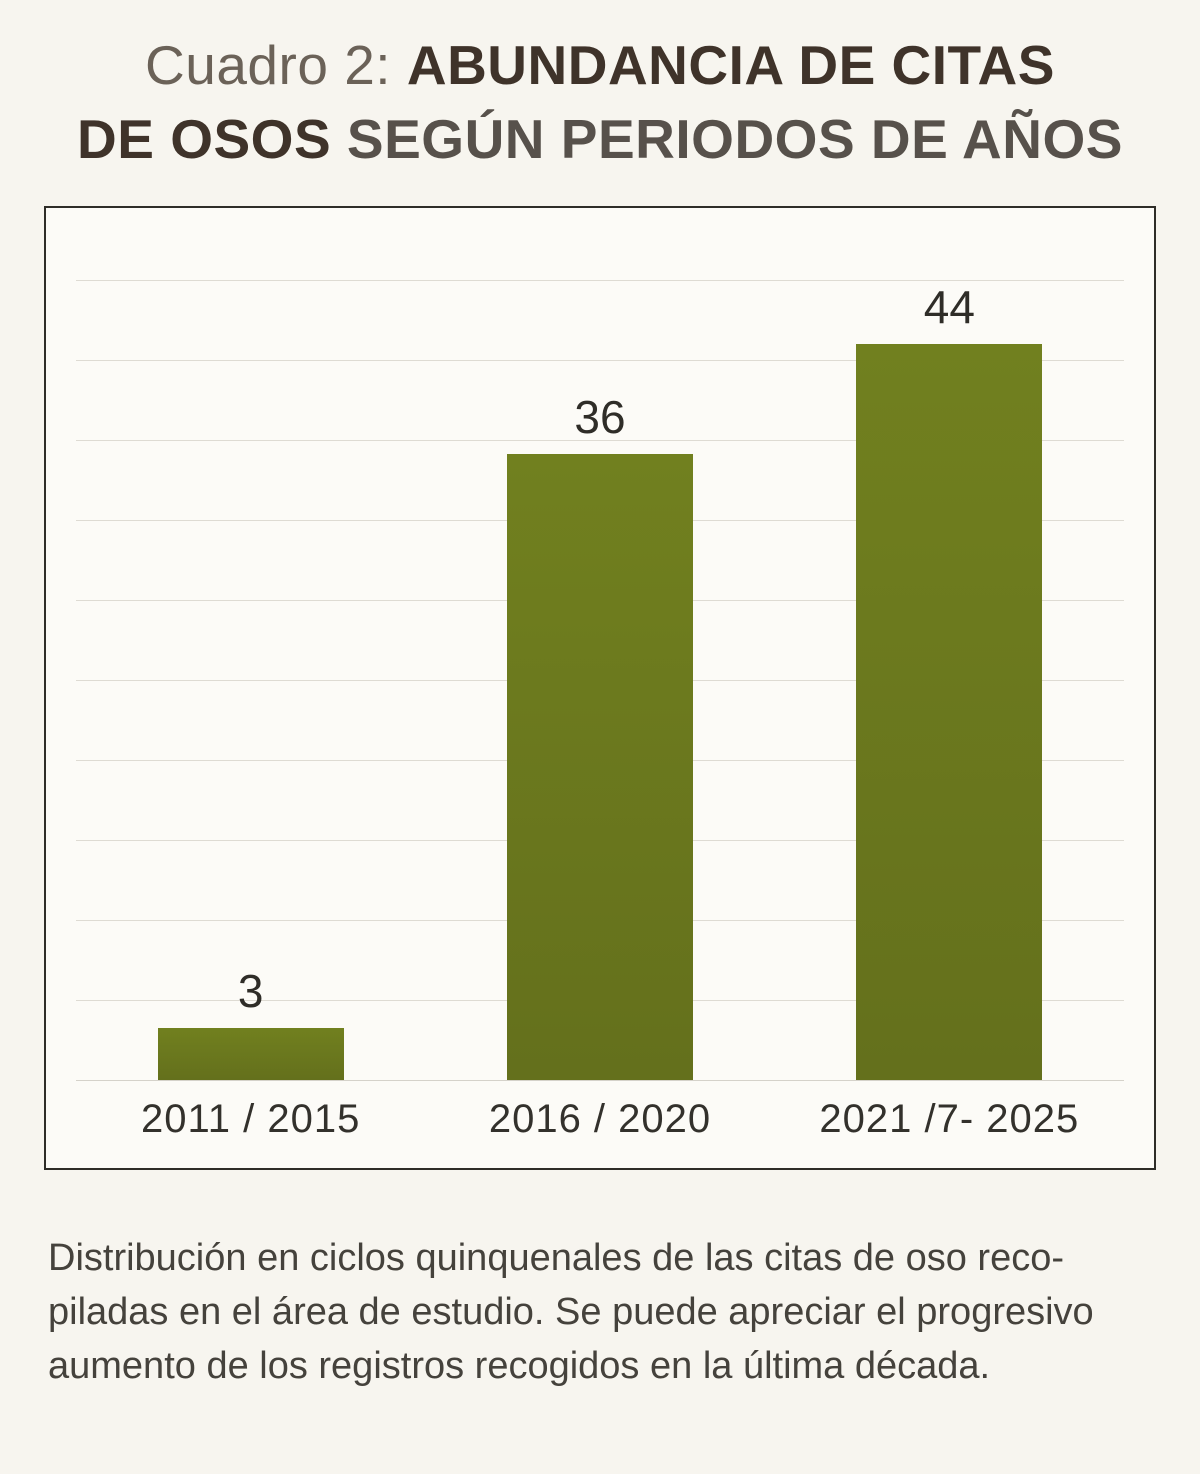 This screenshot has height=1474, width=1200. I want to click on x-axis-label: 2021 /7- 2025, so click(949, 1119).